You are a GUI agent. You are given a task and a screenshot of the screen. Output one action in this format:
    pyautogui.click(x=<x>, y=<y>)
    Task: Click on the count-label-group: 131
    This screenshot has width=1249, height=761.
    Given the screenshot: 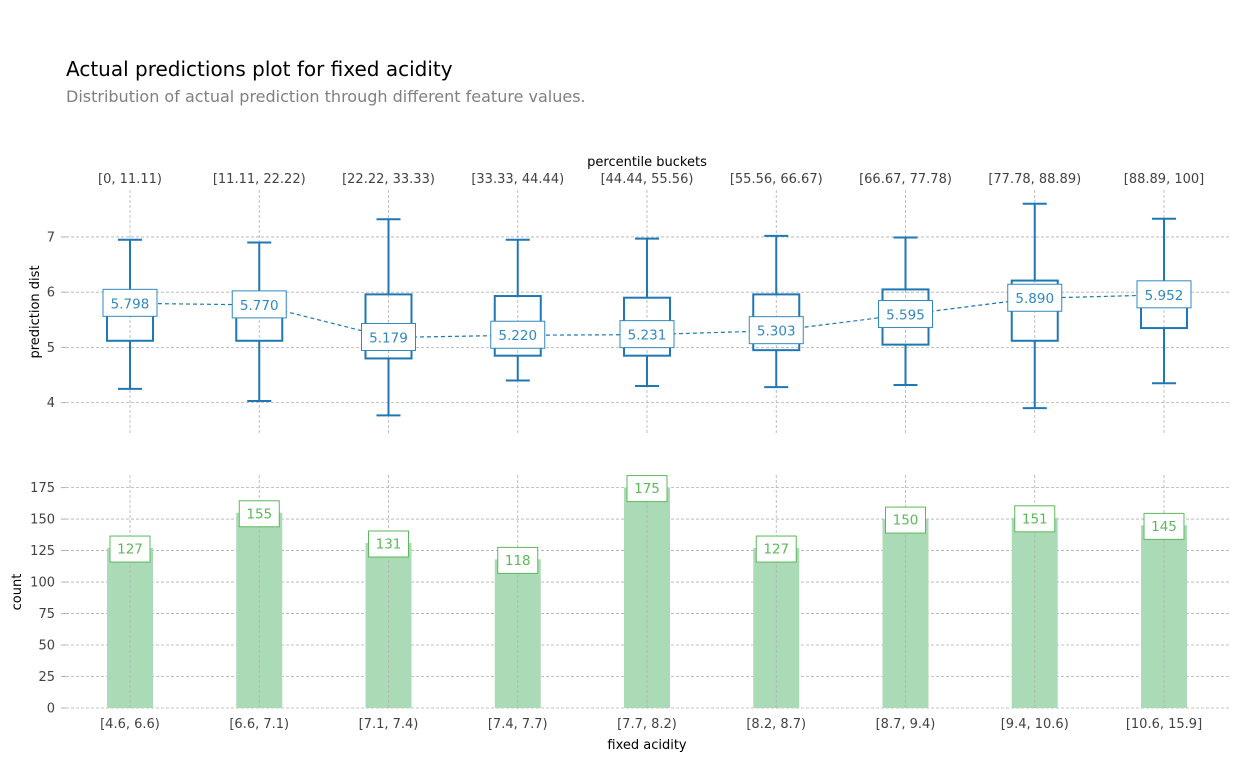 What is the action you would take?
    pyautogui.click(x=388, y=544)
    